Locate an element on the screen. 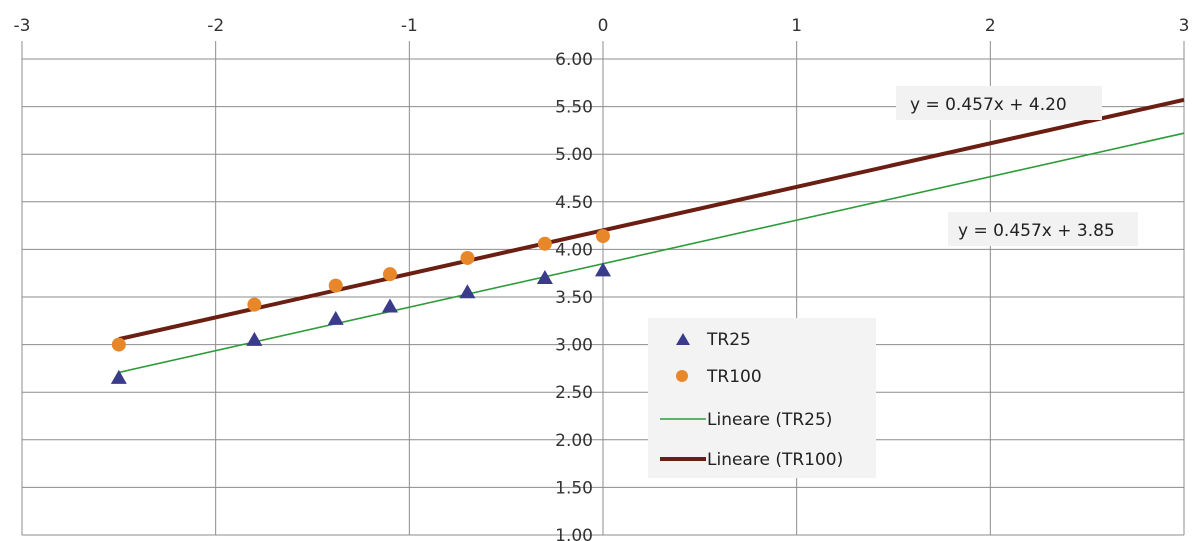 This screenshot has height=541, width=1192. y-tick-label: 3.00 is located at coordinates (574, 346).